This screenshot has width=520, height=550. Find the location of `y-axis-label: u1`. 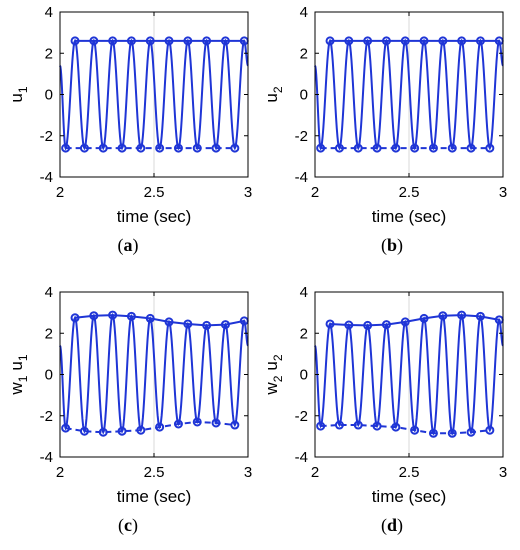

y-axis-label: u1 is located at coordinates (18, 94).